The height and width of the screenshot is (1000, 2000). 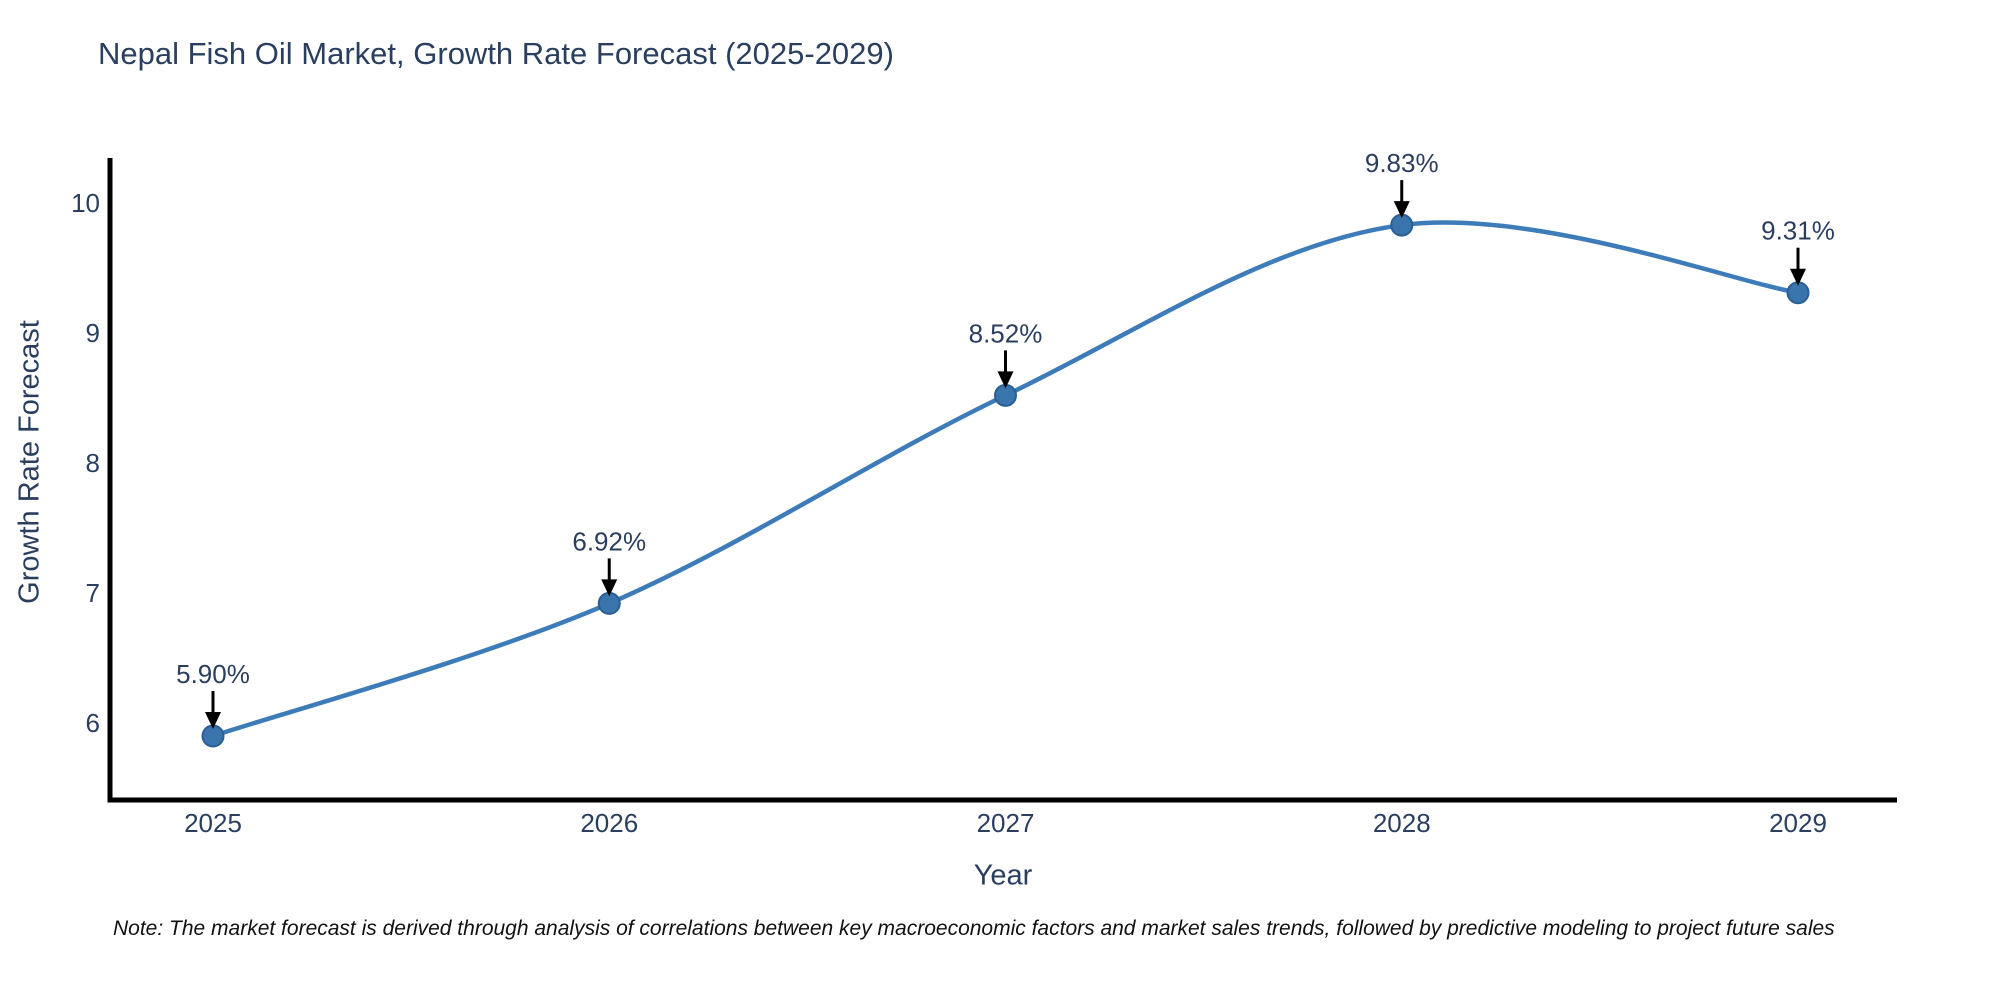 I want to click on x-tick-label: 2026, so click(x=609, y=823).